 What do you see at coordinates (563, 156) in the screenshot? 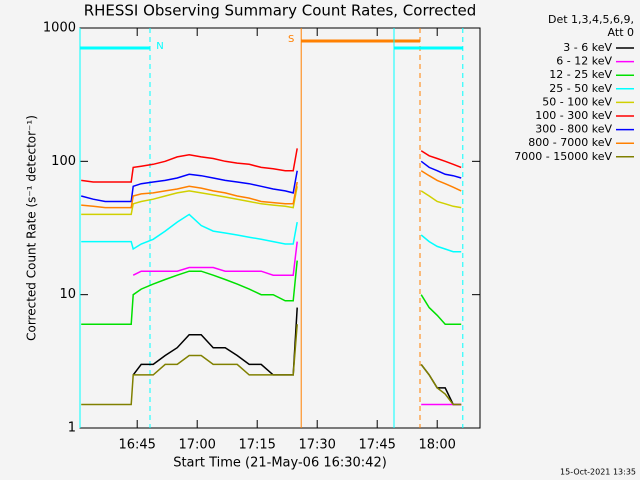
I see `legend-label: 7000 - 15000 keV` at bounding box center [563, 156].